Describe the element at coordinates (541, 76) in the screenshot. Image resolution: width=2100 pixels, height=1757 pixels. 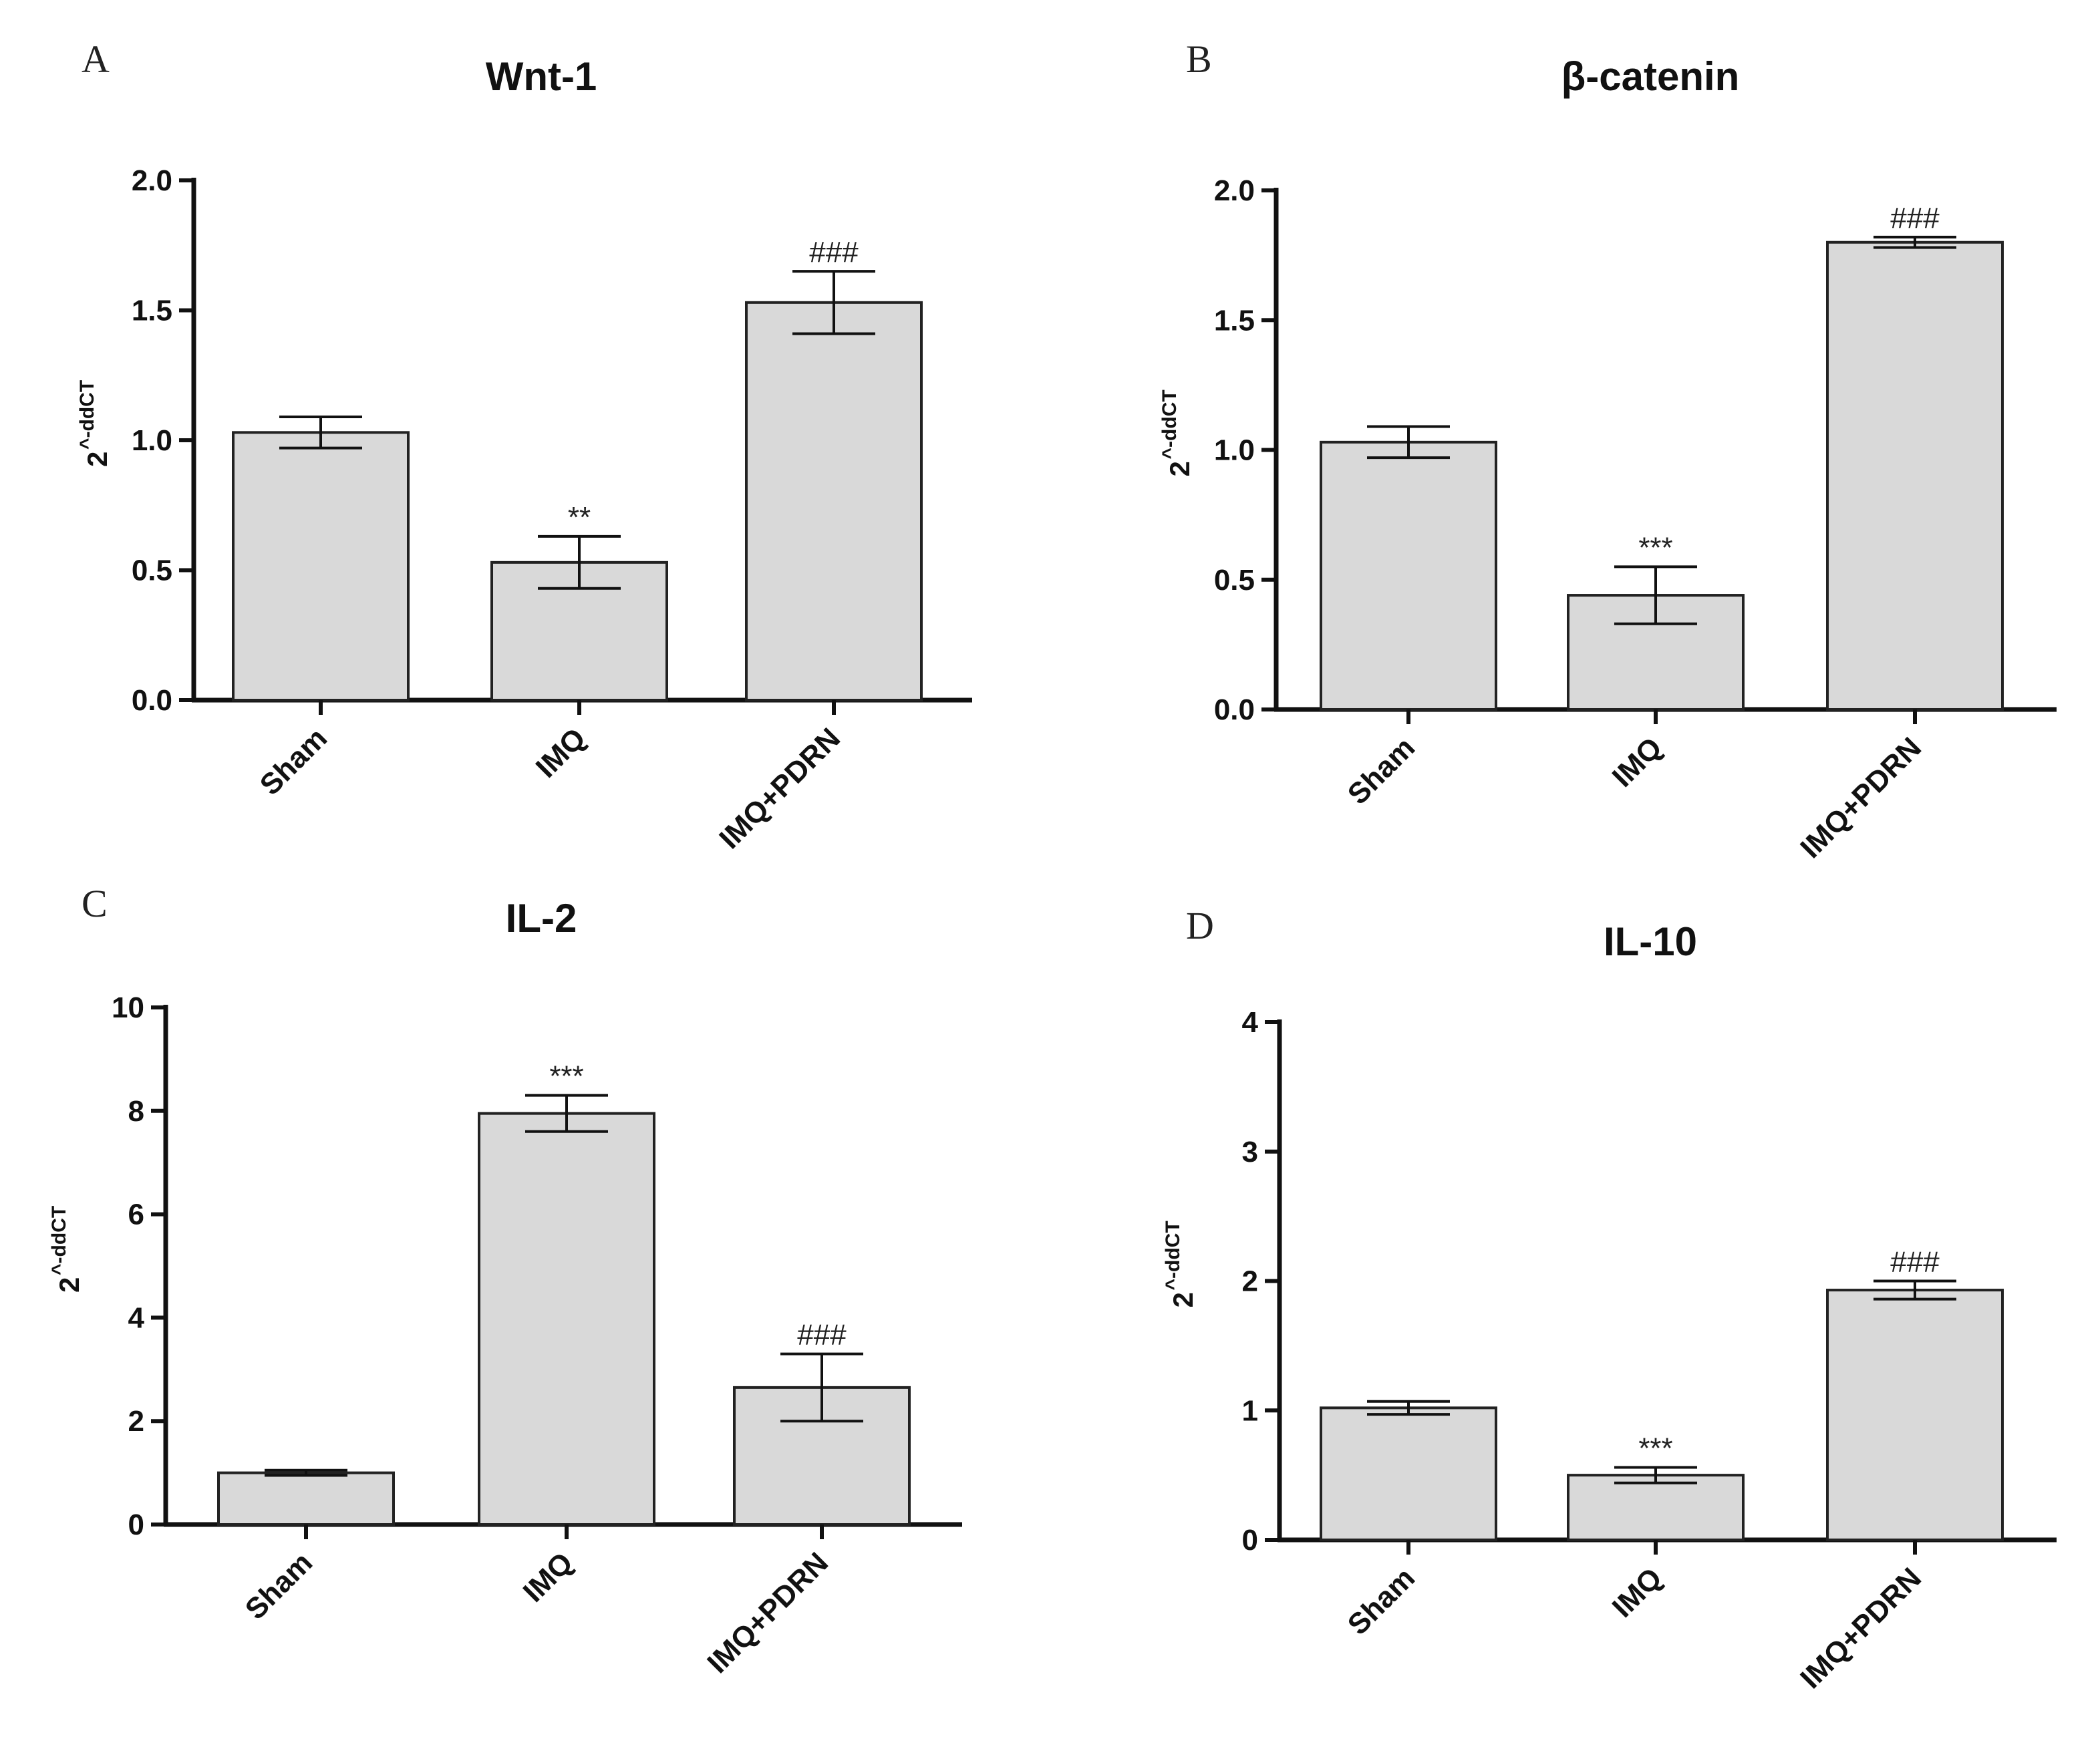
I see `chart-title: Wnt-1` at that location.